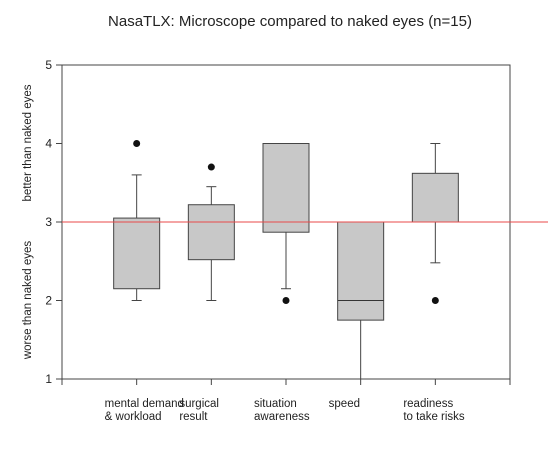  I want to click on category-label-line: to take risks, so click(434, 417).